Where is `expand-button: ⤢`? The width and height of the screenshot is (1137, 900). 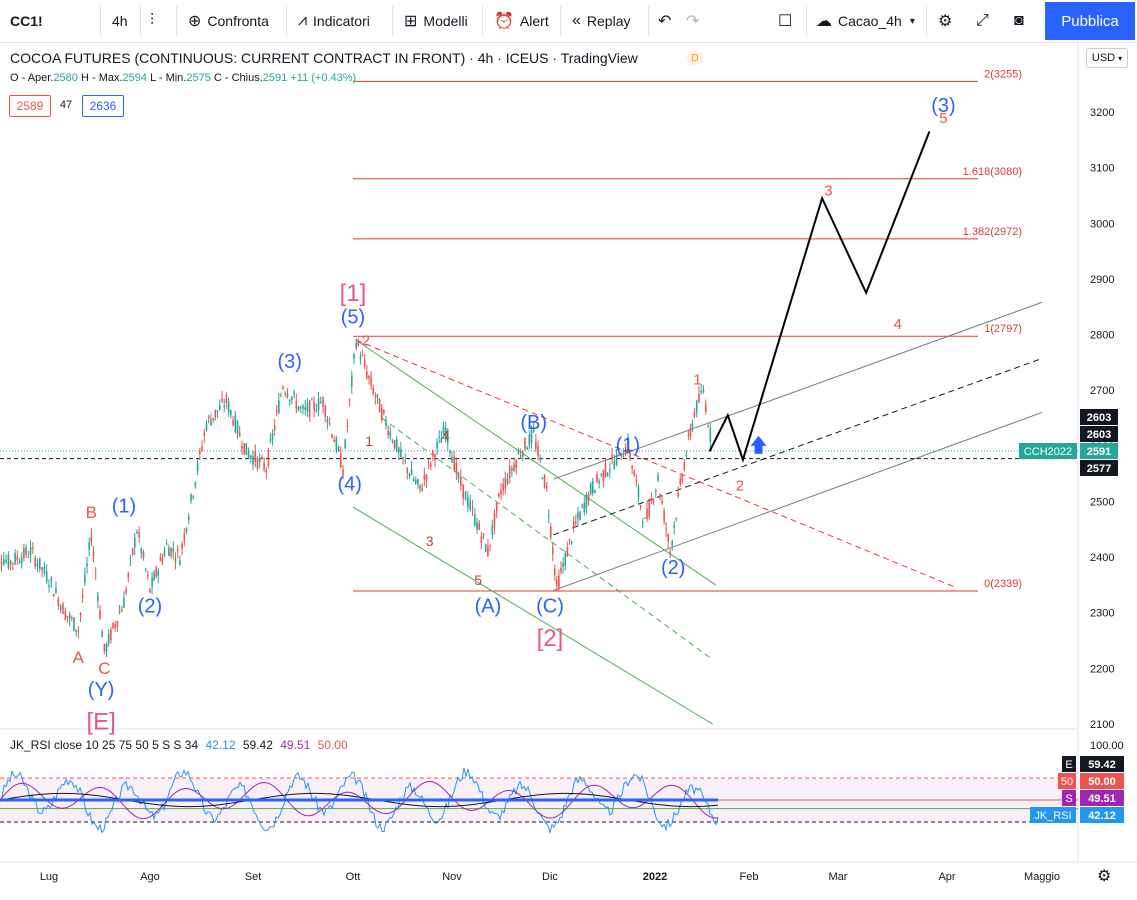 expand-button: ⤢ is located at coordinates (985, 21).